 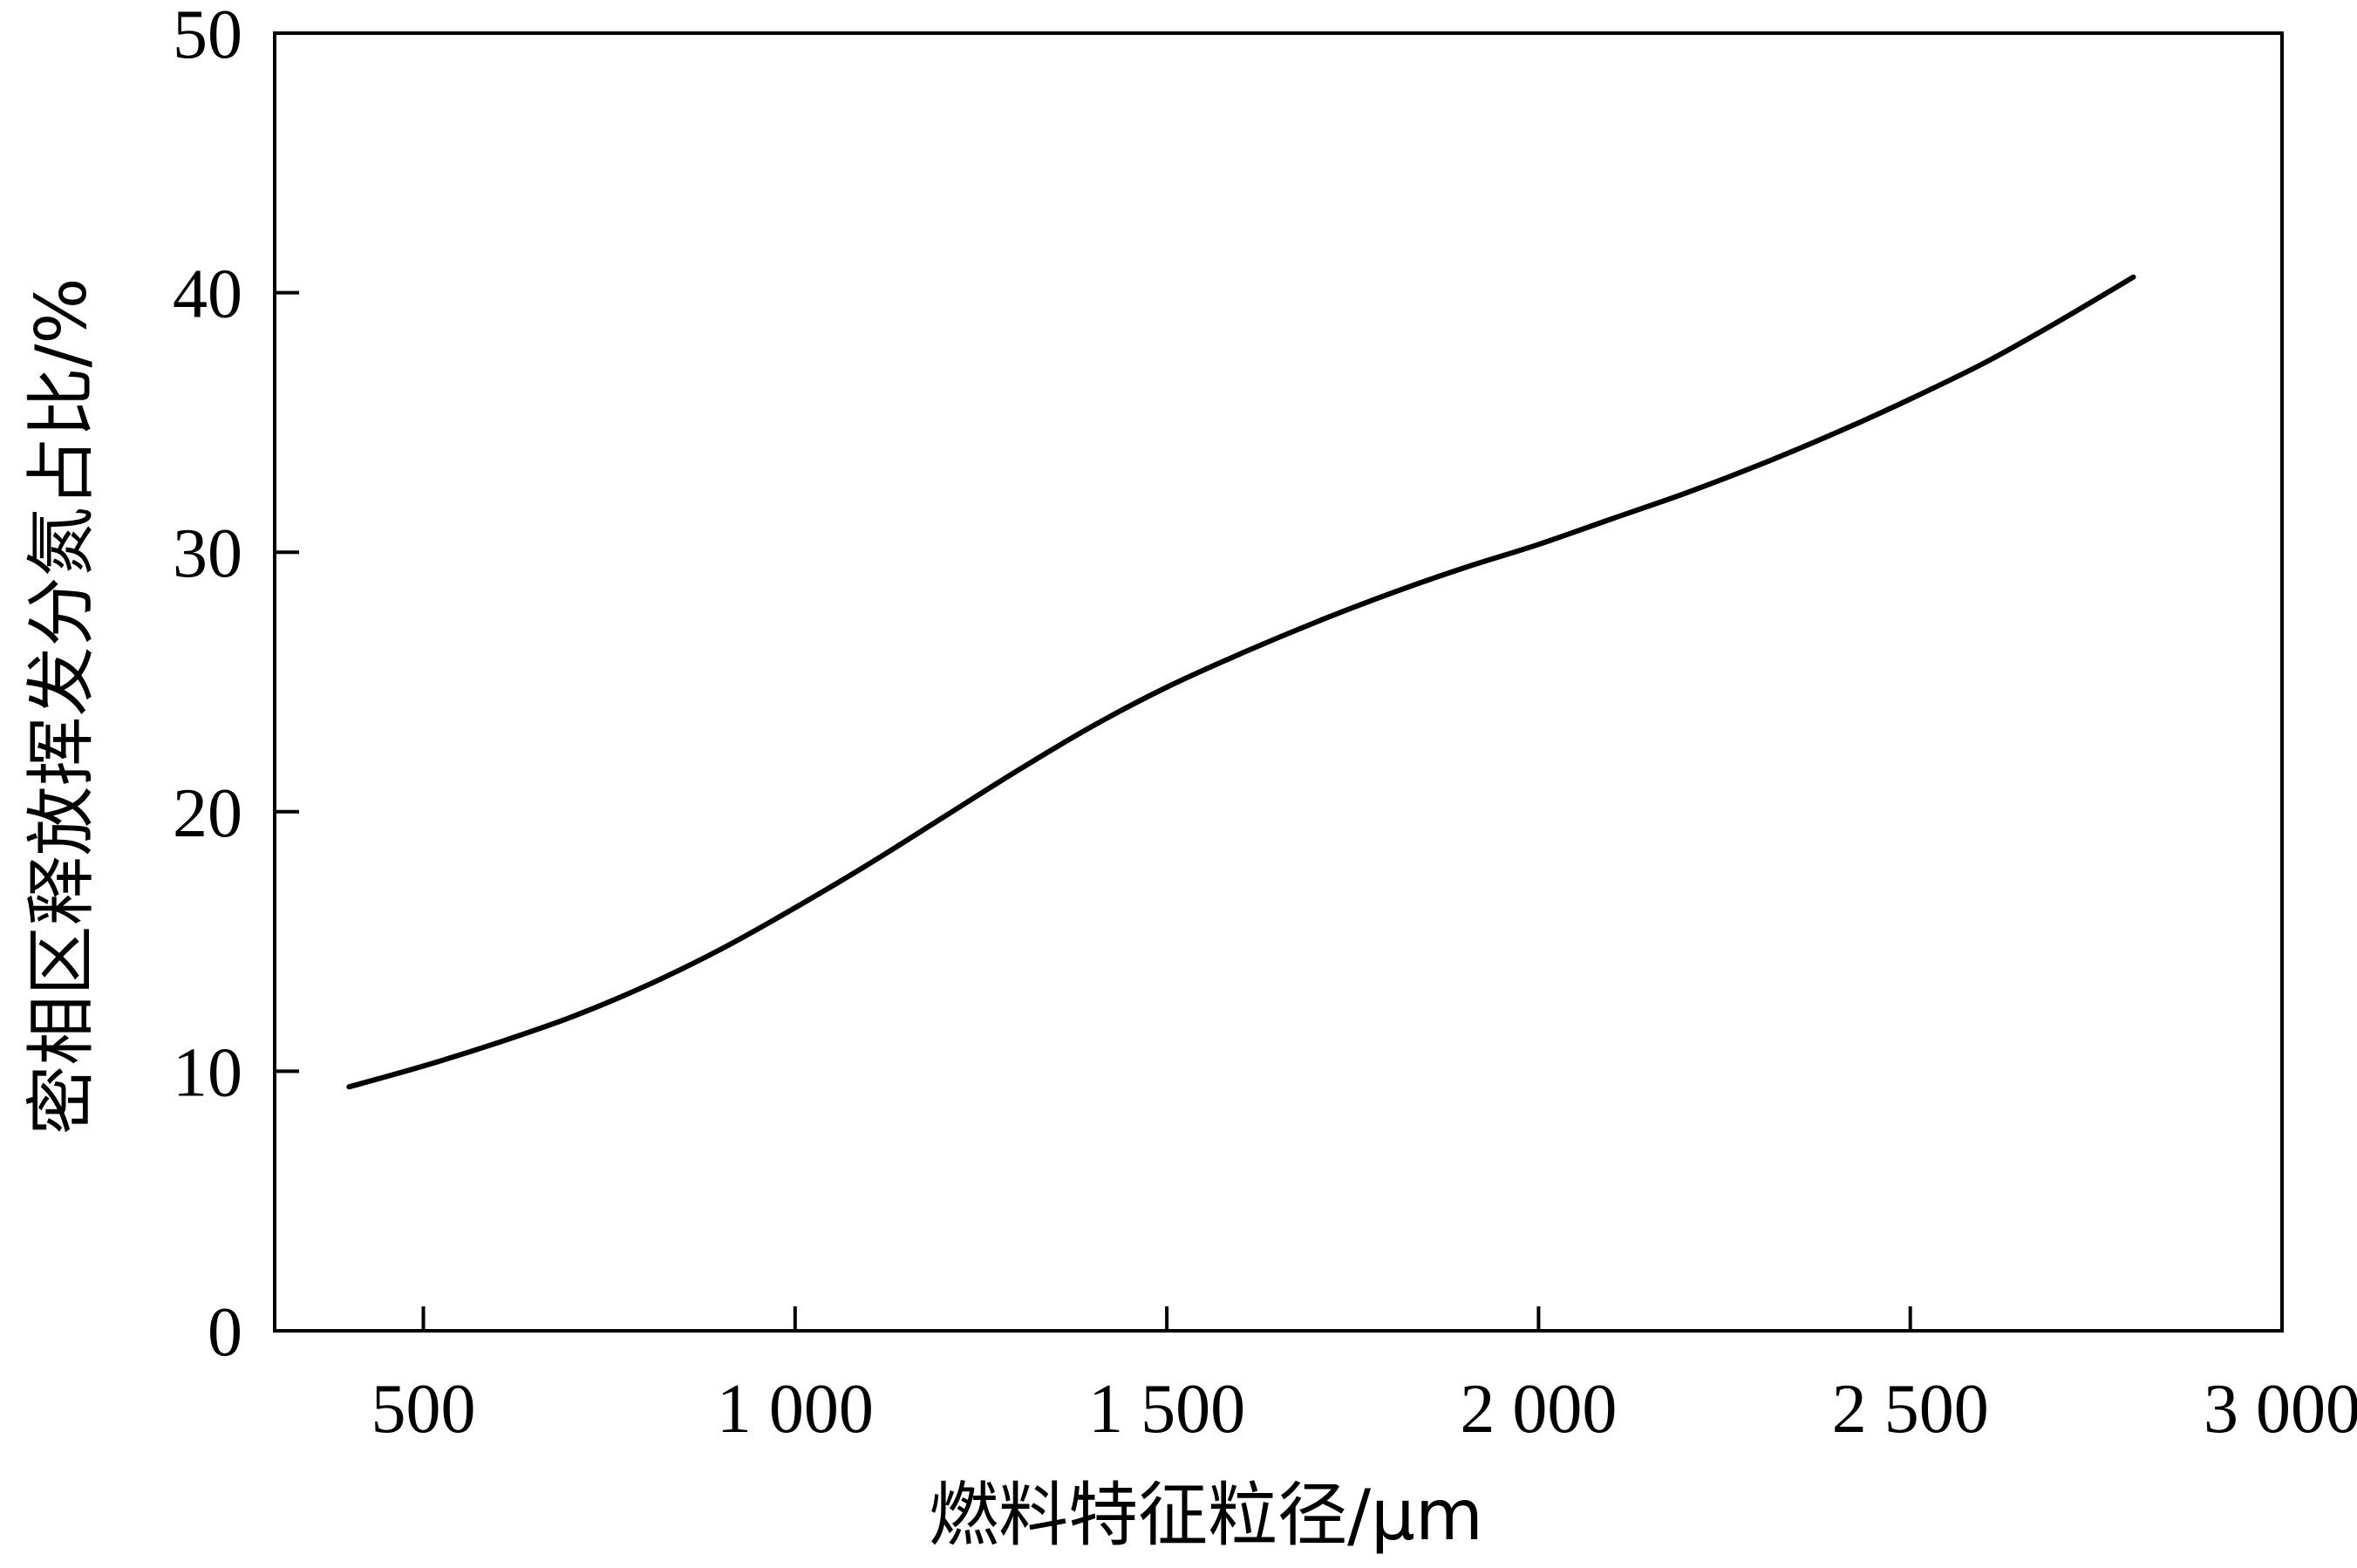 What do you see at coordinates (795, 1409) in the screenshot?
I see `x-tick-label: 1 000` at bounding box center [795, 1409].